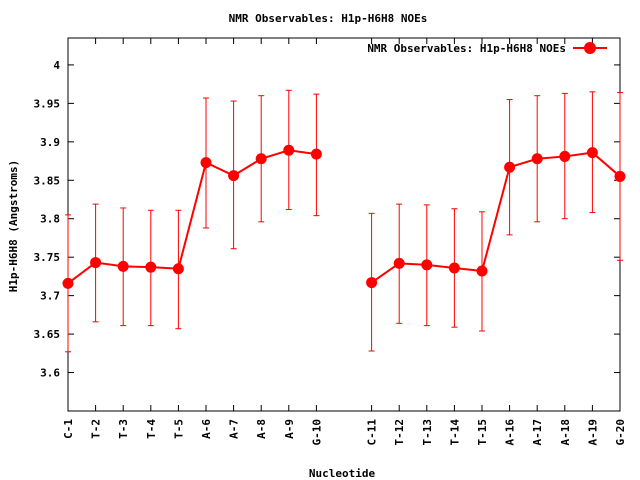 This screenshot has width=640, height=480. Describe the element at coordinates (316, 432) in the screenshot. I see `x-tick-label: G-10` at that location.